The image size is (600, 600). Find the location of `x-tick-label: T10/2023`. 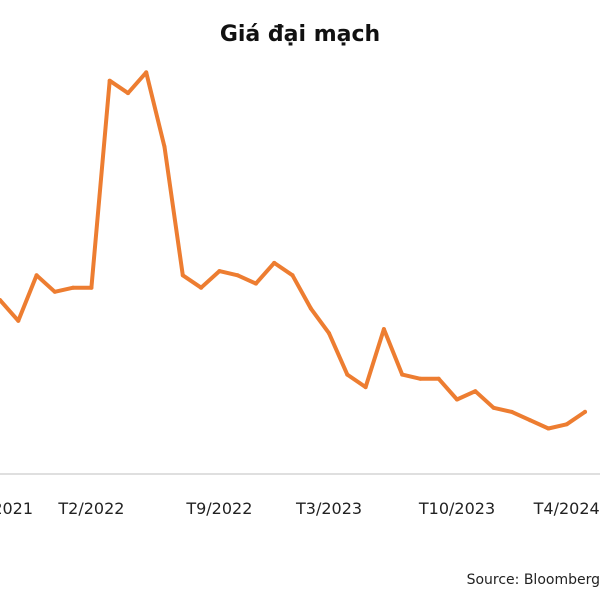

x-tick-label: T10/2023 is located at coordinates (456, 508).